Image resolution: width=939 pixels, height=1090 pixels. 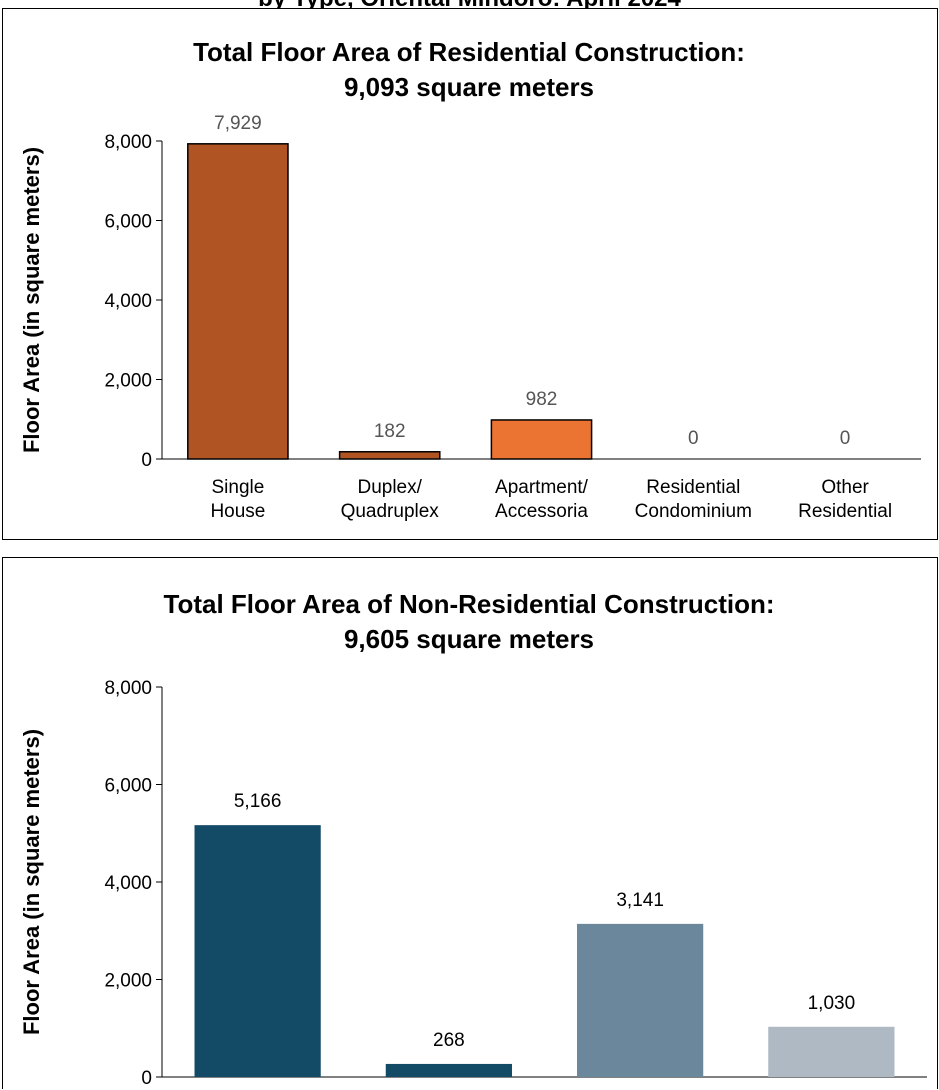 What do you see at coordinates (693, 511) in the screenshot?
I see `residential-category-label: Condominium` at bounding box center [693, 511].